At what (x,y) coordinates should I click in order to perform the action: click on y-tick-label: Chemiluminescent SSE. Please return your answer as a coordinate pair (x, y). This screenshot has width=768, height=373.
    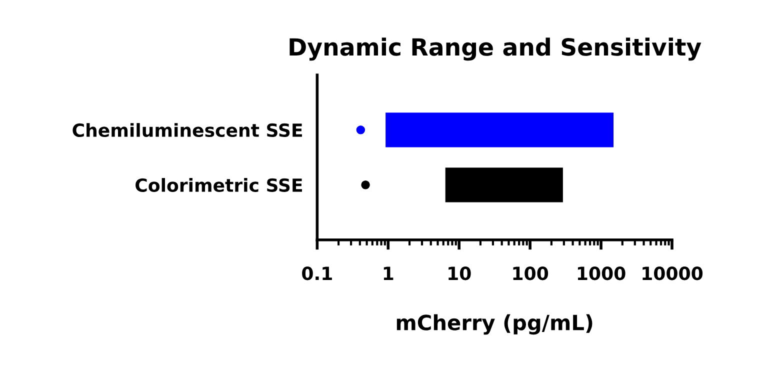
    Looking at the image, I should click on (187, 130).